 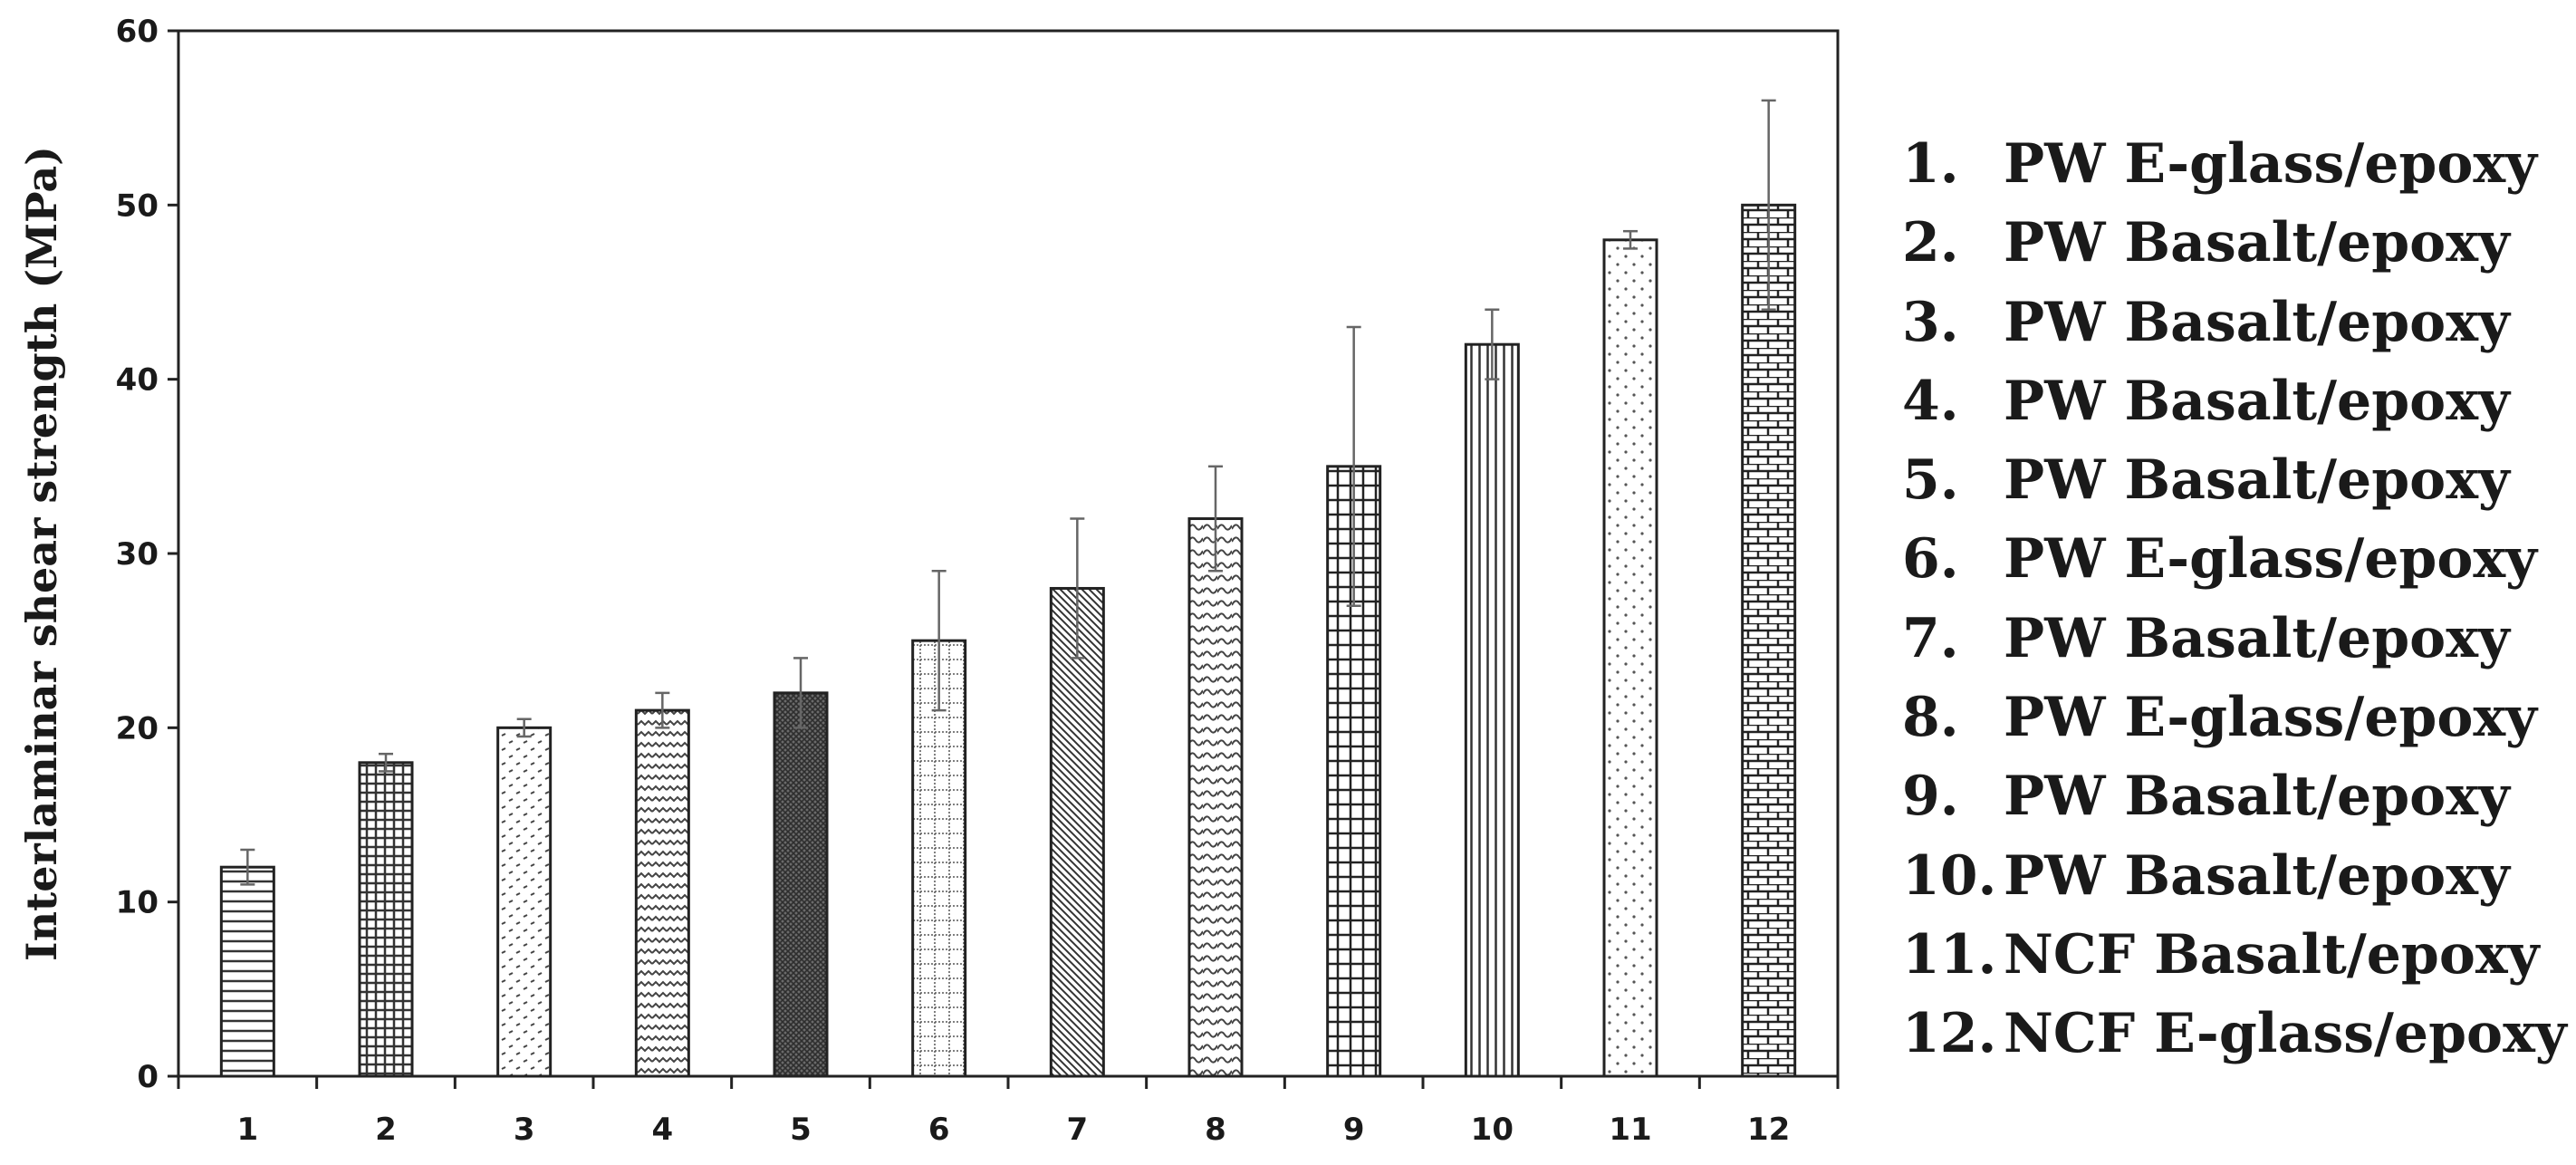 What do you see at coordinates (137, 728) in the screenshot?
I see `y-tick-label: 20` at bounding box center [137, 728].